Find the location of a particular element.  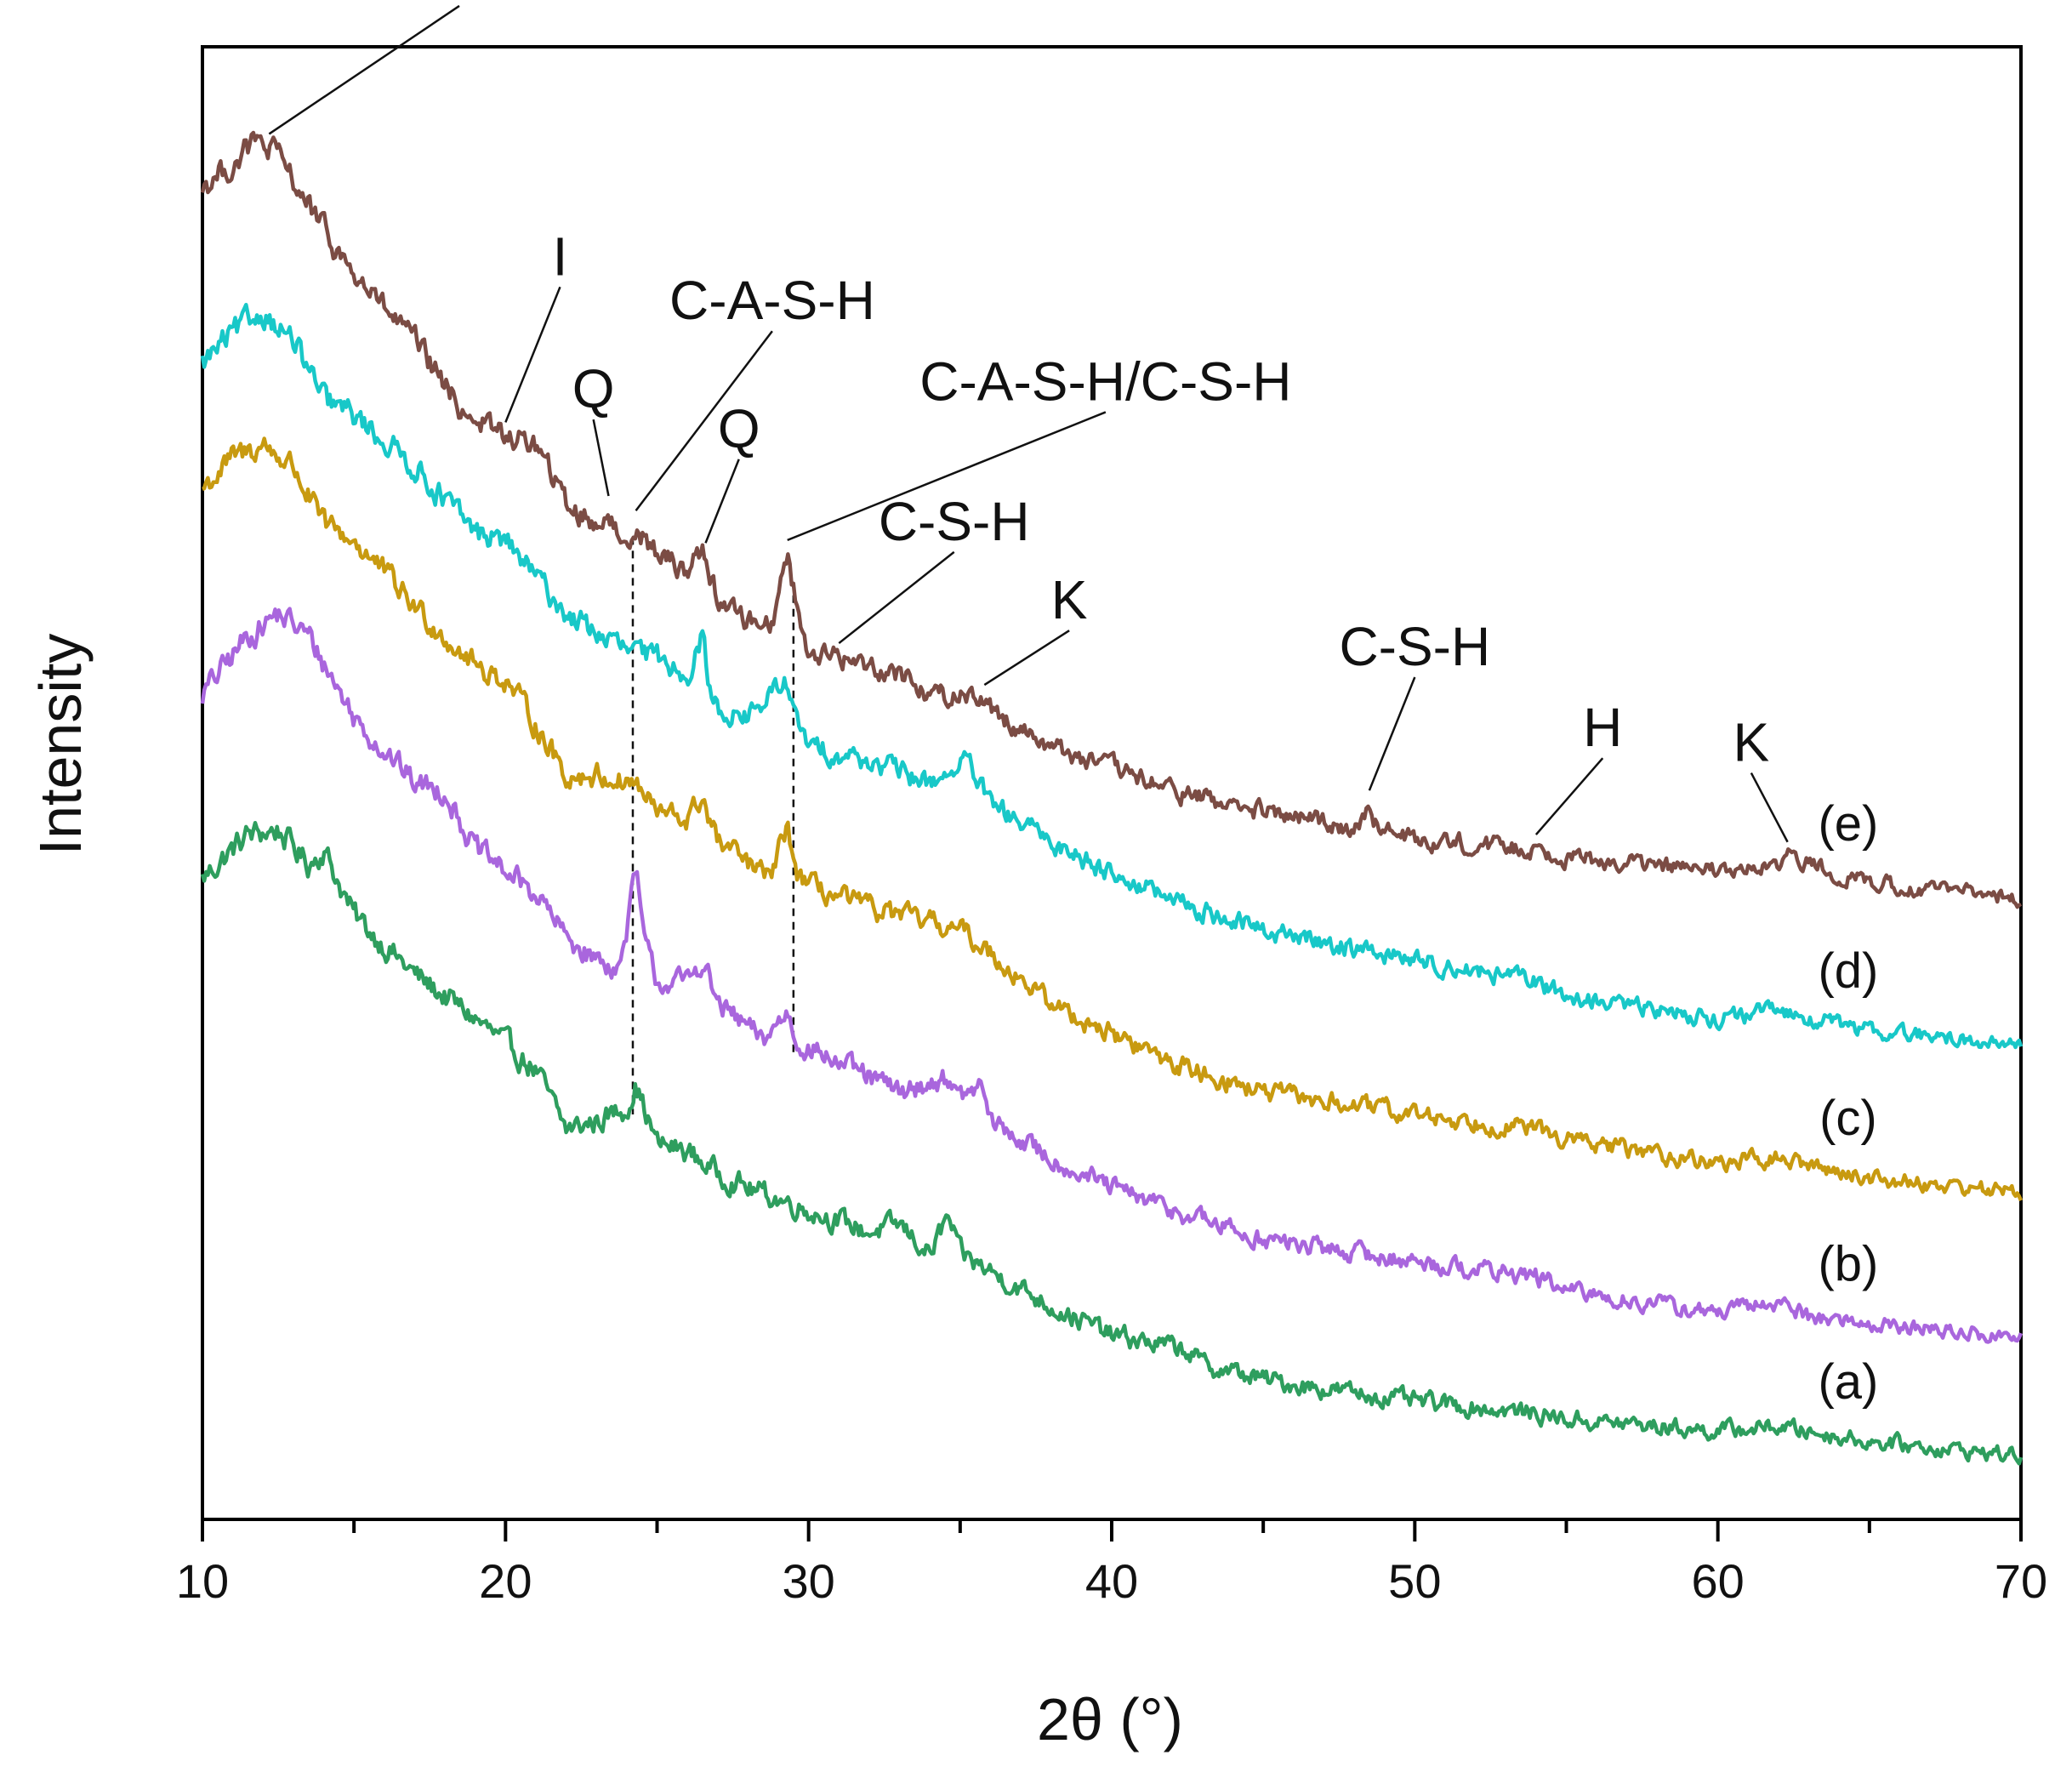

y-axis-title: Intensity is located at coordinates (60, 745).